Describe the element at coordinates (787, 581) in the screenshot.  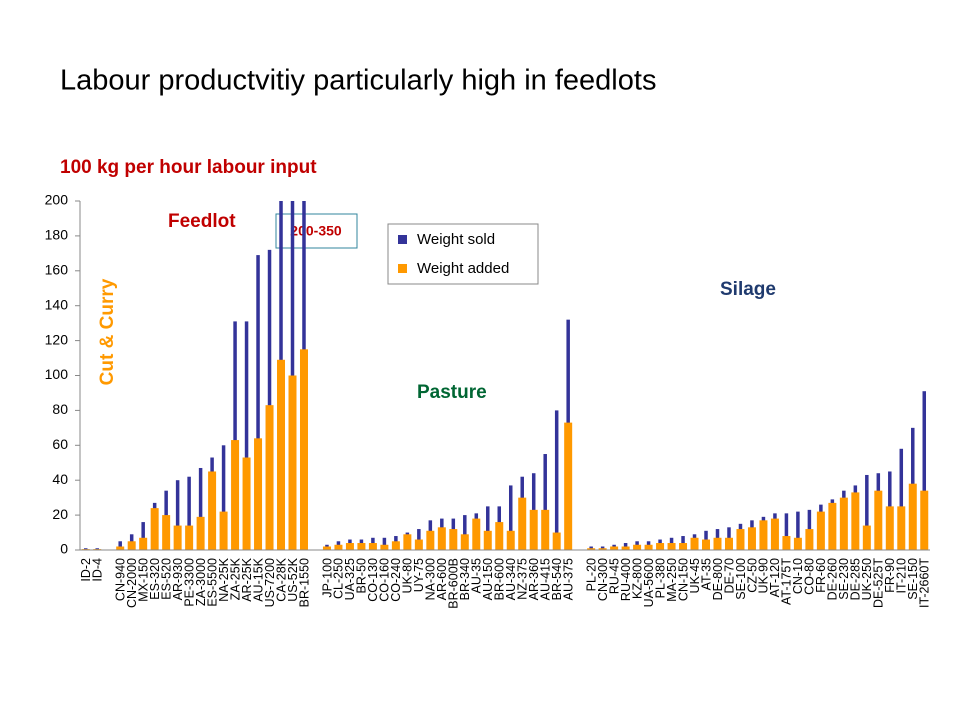
I see `x-tick-label: AT-175T` at that location.